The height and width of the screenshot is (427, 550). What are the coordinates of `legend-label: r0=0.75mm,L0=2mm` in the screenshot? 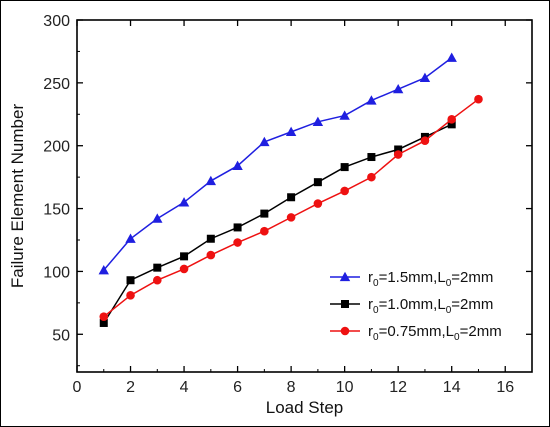 It's located at (435, 333).